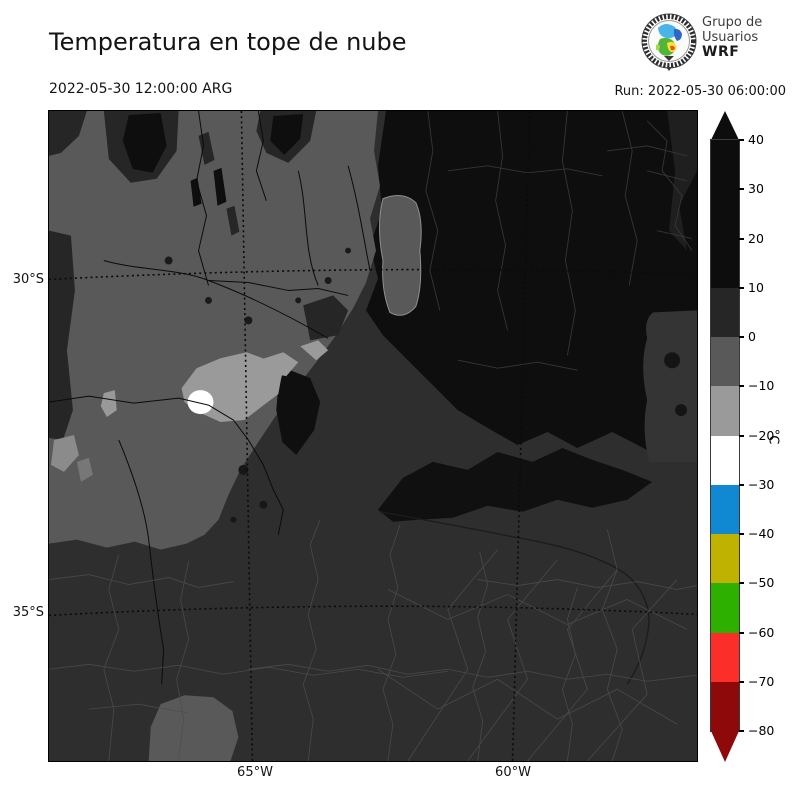 The image size is (800, 800). Describe the element at coordinates (28, 279) in the screenshot. I see `lat-tick-30s: 30°S` at that location.